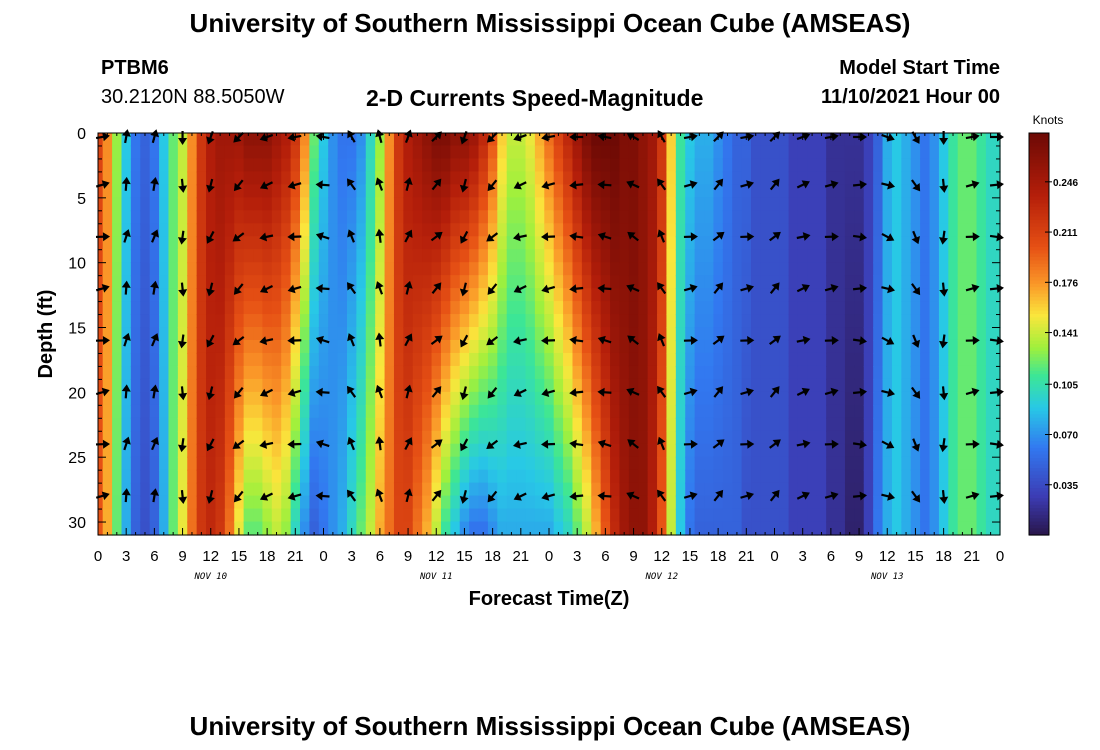 The height and width of the screenshot is (750, 1100). I want to click on model-start-value: 11/10/2021 Hour 00, so click(910, 97).